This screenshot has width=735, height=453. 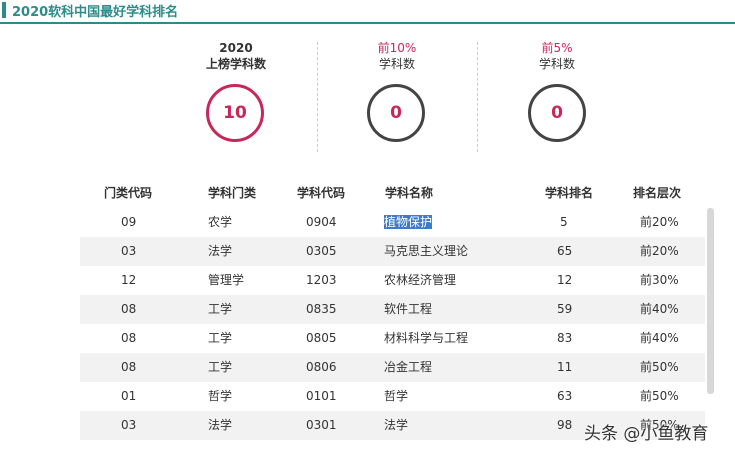 What do you see at coordinates (232, 193) in the screenshot?
I see `column-header-category: 学科门类` at bounding box center [232, 193].